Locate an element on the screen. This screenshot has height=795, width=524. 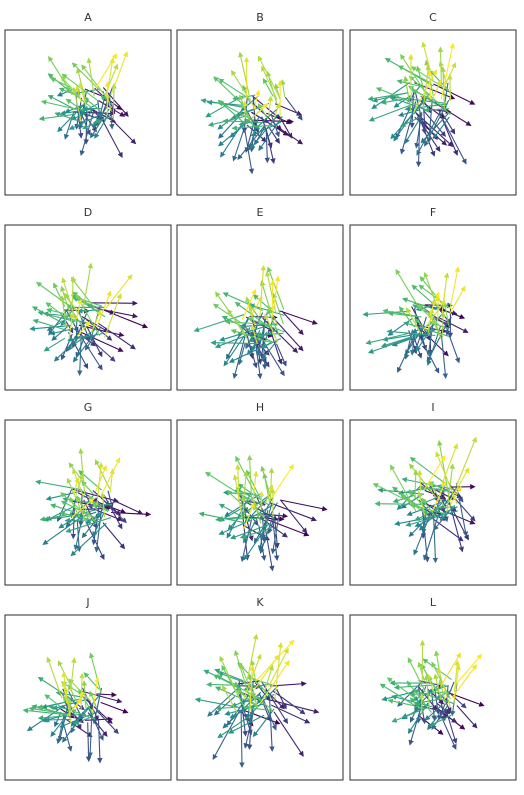
panel-title: K is located at coordinates (260, 602).